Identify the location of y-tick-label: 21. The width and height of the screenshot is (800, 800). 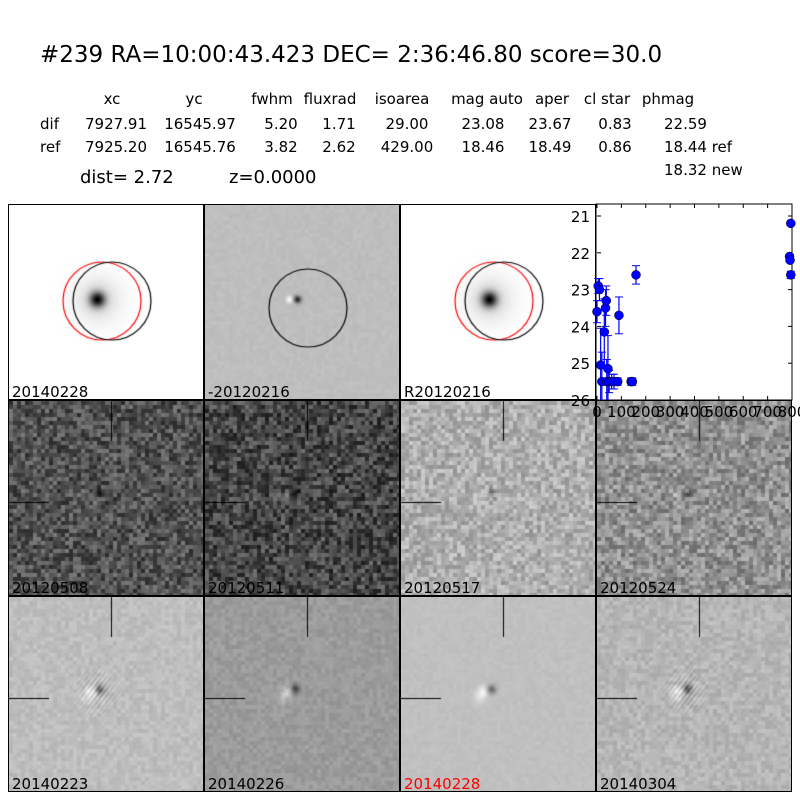
(580, 217).